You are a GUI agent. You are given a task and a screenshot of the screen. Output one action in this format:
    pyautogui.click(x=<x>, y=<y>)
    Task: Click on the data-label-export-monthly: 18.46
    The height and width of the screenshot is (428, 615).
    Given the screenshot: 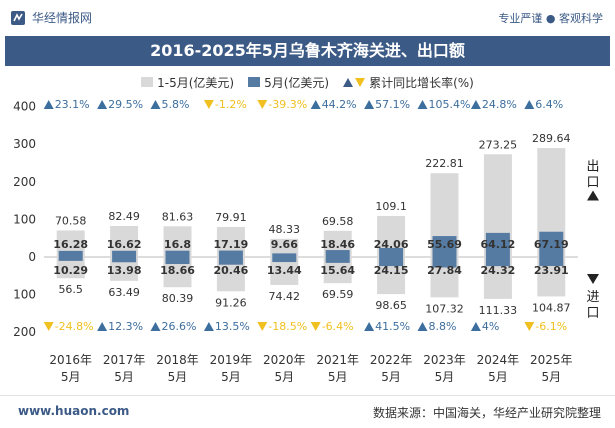 What is the action you would take?
    pyautogui.click(x=337, y=244)
    